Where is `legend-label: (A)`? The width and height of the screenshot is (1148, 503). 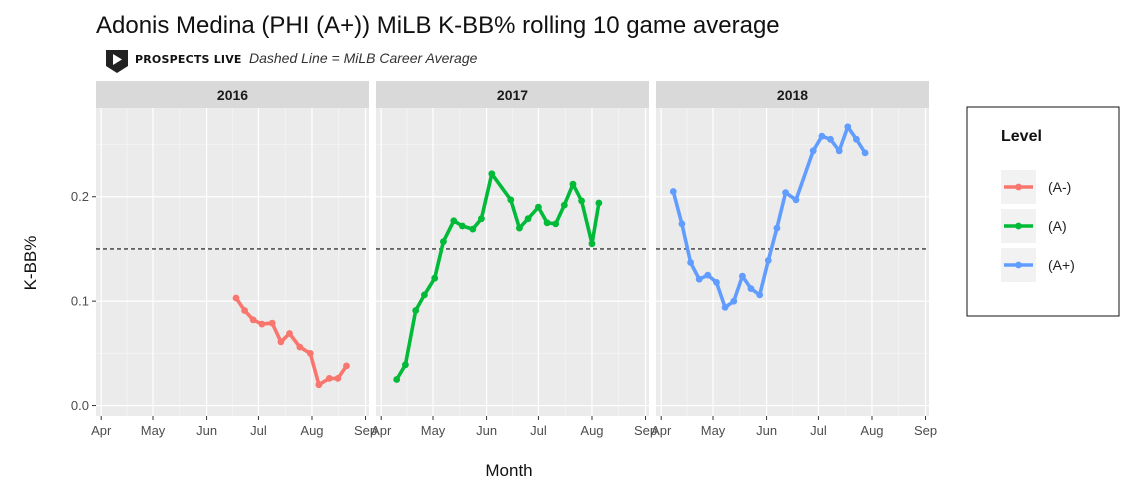
legend-label: (A) is located at coordinates (1057, 226).